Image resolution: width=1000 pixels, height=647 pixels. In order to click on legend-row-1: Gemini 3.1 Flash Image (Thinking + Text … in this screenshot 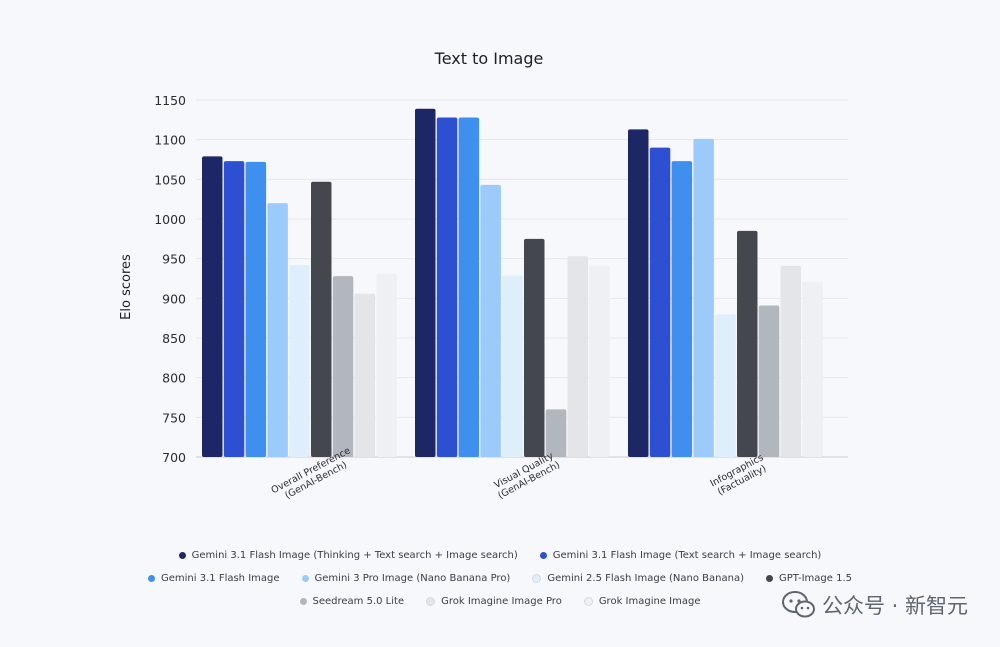, I will do `click(500, 555)`.